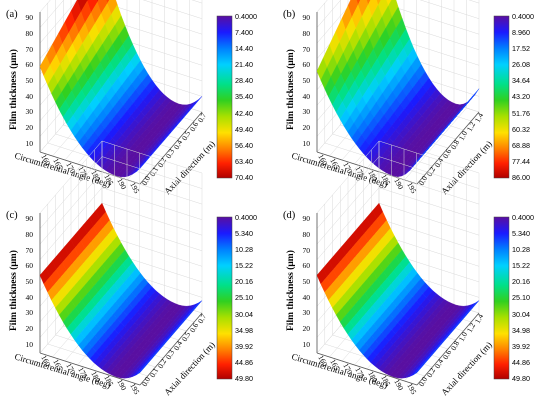 The width and height of the screenshot is (550, 401). Describe the element at coordinates (244, 129) in the screenshot. I see `colorbar-tick: 49.40` at that location.